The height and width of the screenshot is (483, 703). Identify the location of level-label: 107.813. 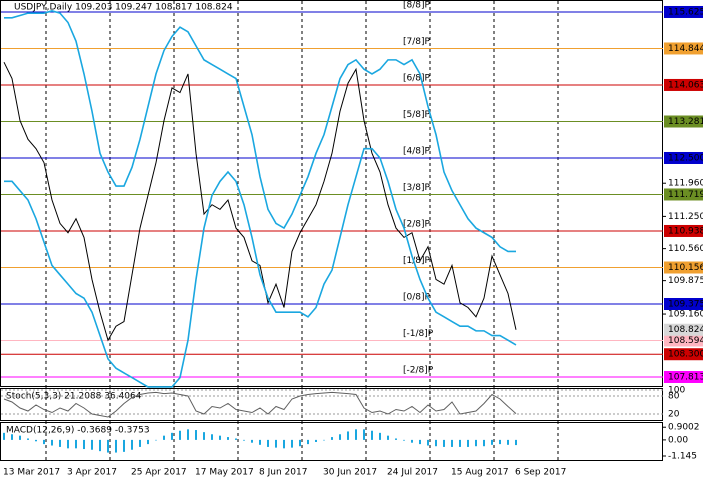
(685, 377).